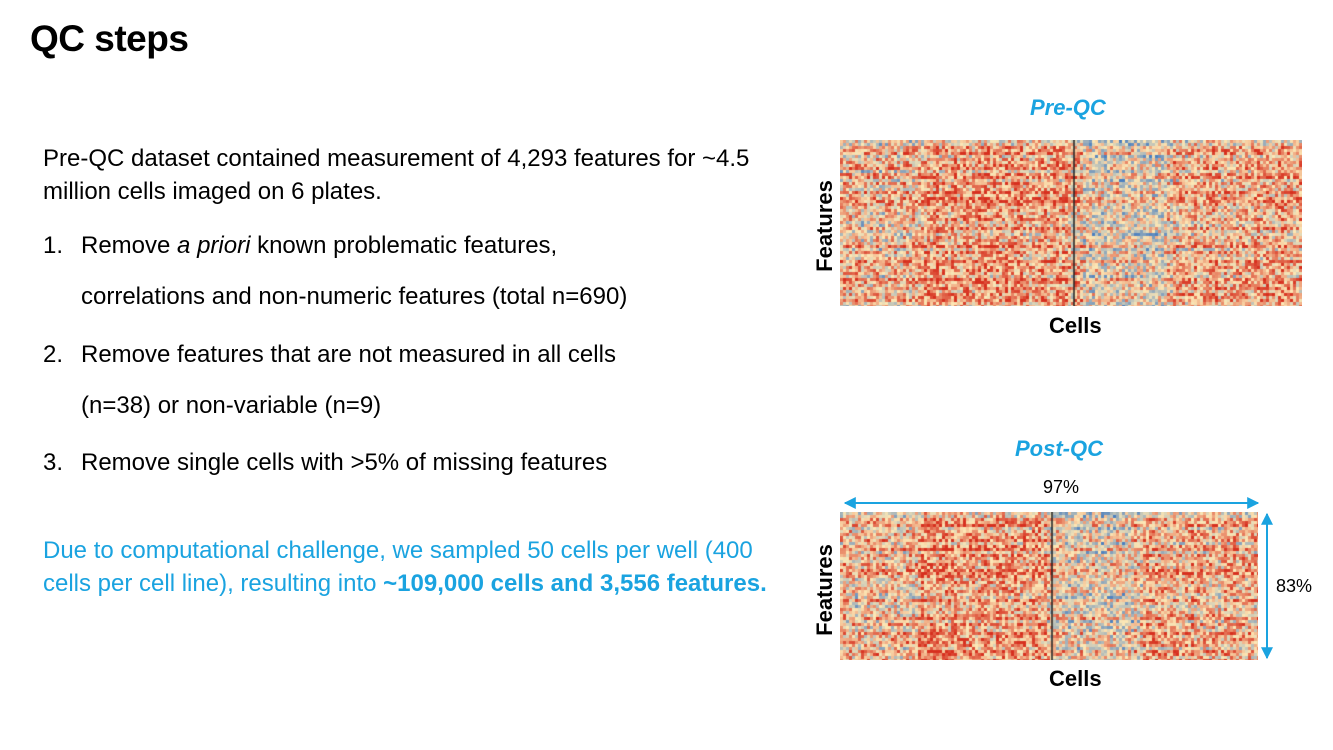  Describe the element at coordinates (1059, 448) in the screenshot. I see `post-qc-title: Post-QC` at that location.